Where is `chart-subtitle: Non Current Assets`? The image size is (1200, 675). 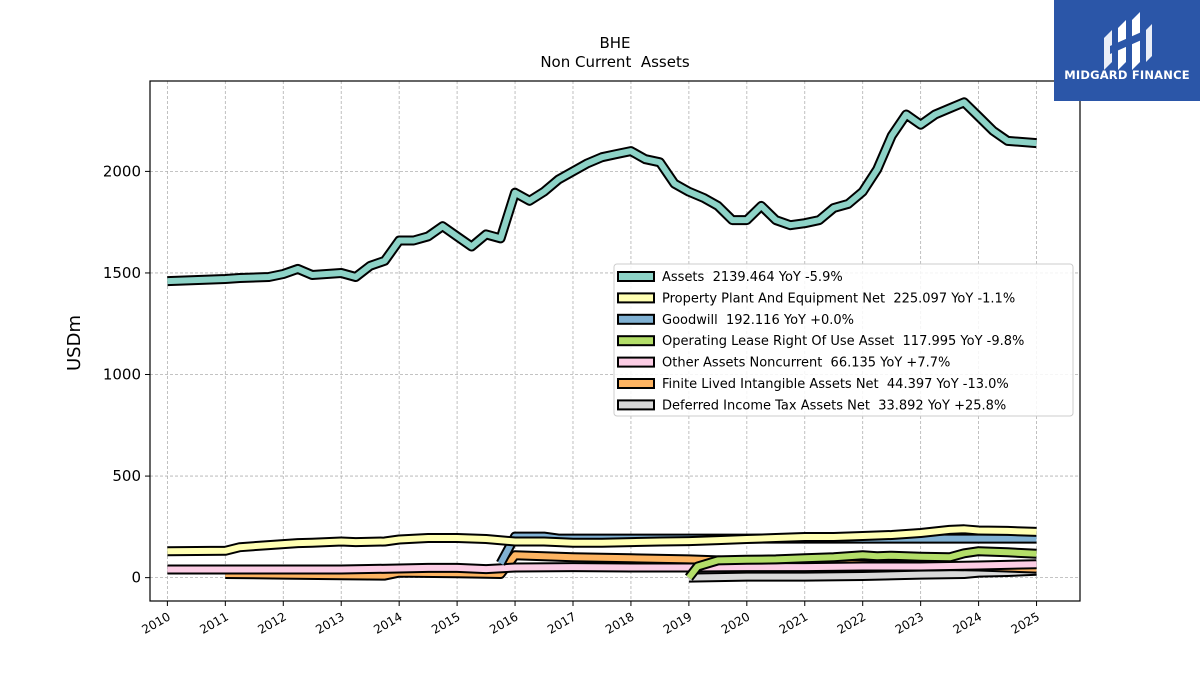
chart-subtitle: Non Current Assets is located at coordinates (615, 62).